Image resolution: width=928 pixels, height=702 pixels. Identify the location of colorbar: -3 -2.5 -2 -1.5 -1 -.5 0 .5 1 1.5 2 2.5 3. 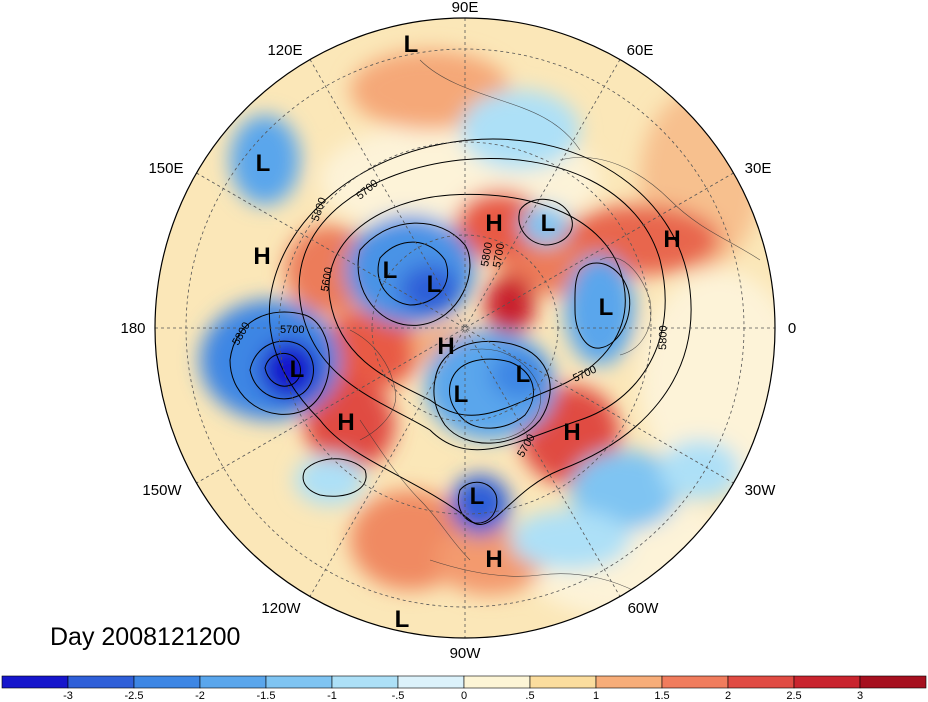
(464, 688).